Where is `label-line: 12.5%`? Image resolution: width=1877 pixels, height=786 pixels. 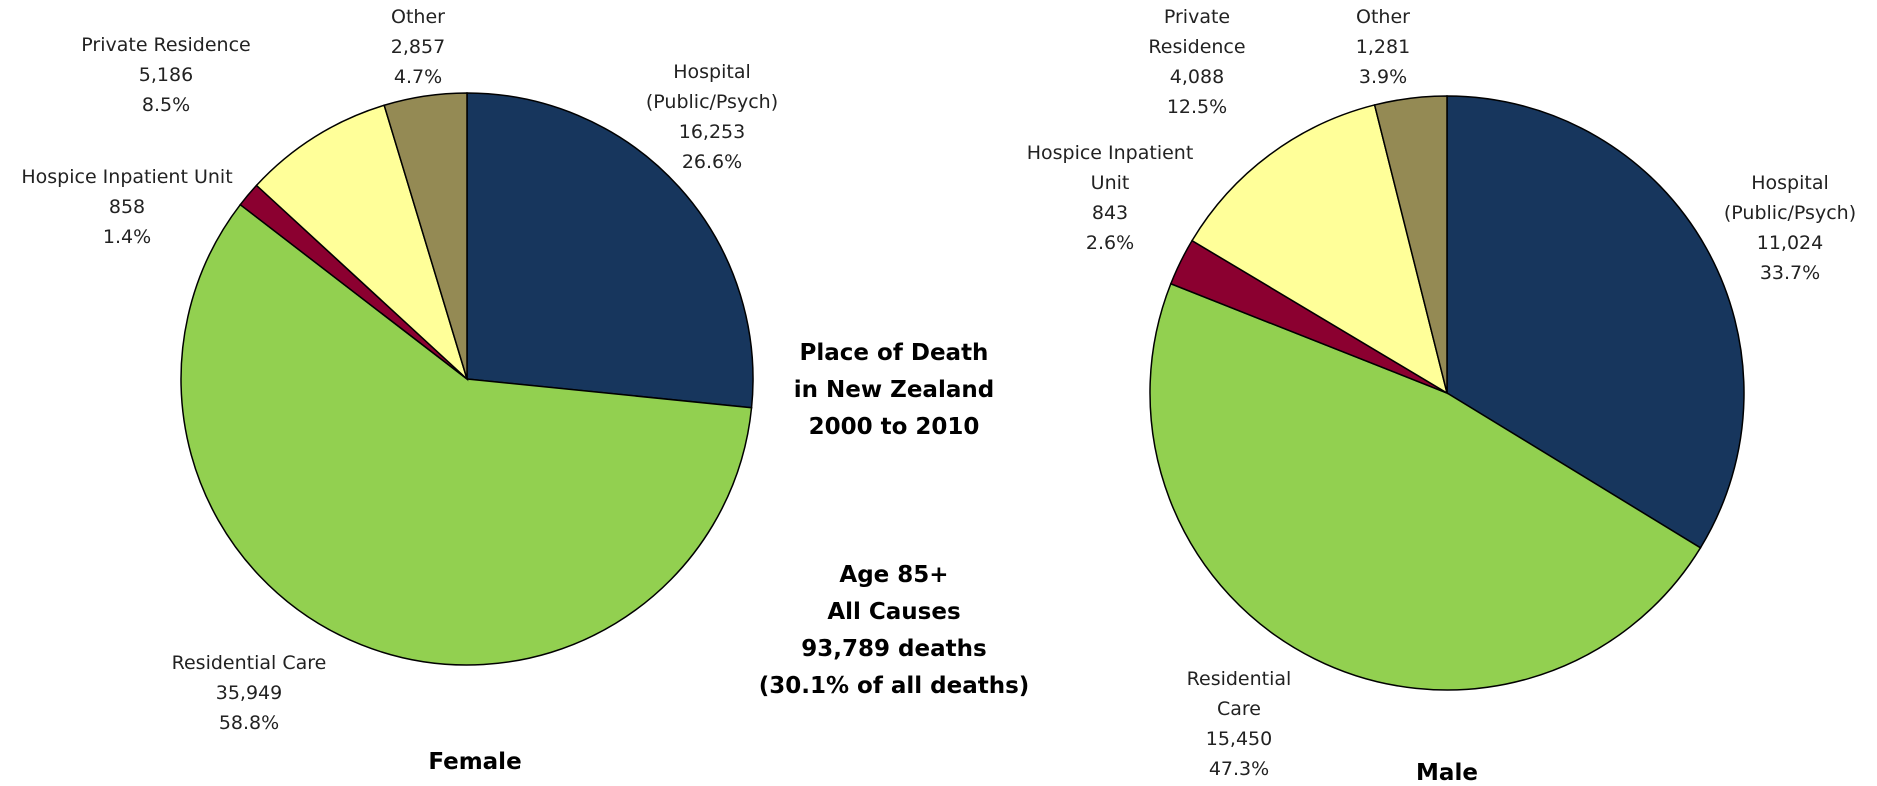
label-line: 12.5% is located at coordinates (1197, 107).